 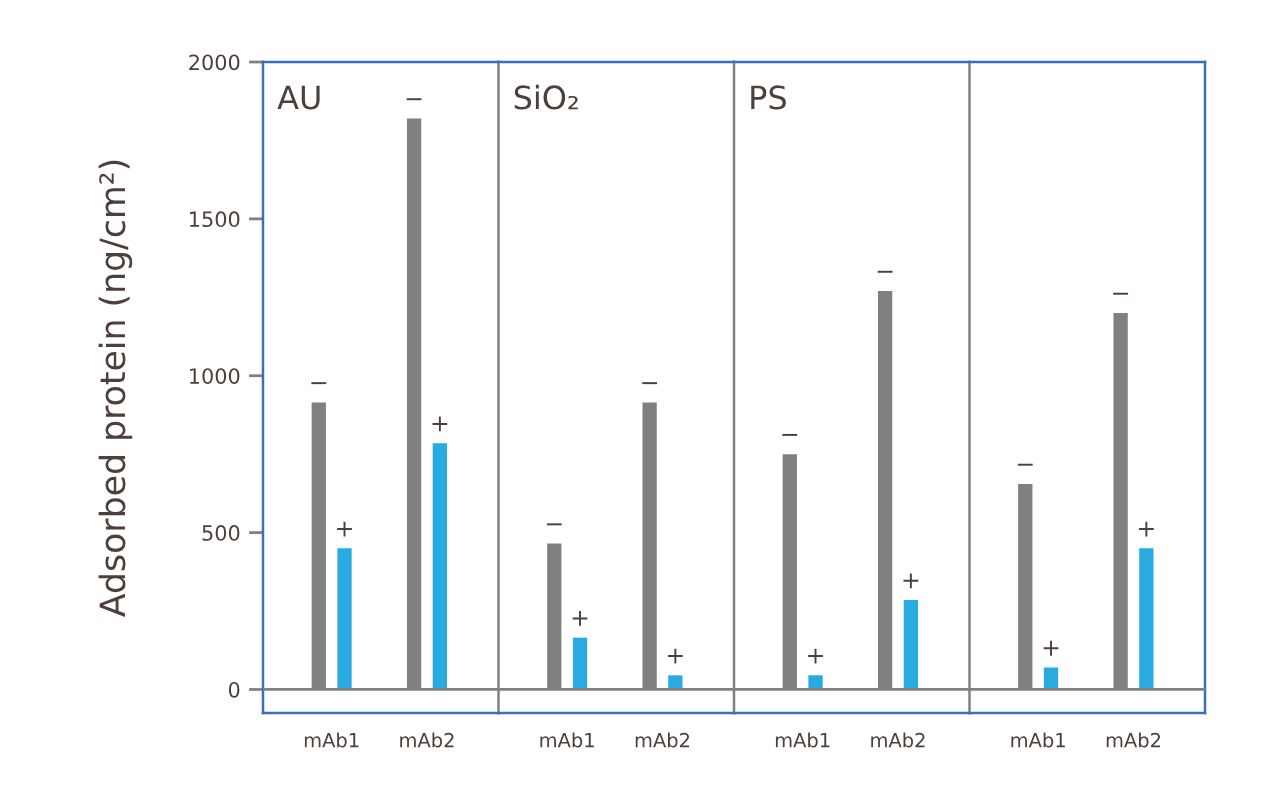 What do you see at coordinates (546, 97) in the screenshot?
I see `text: SiO₂` at bounding box center [546, 97].